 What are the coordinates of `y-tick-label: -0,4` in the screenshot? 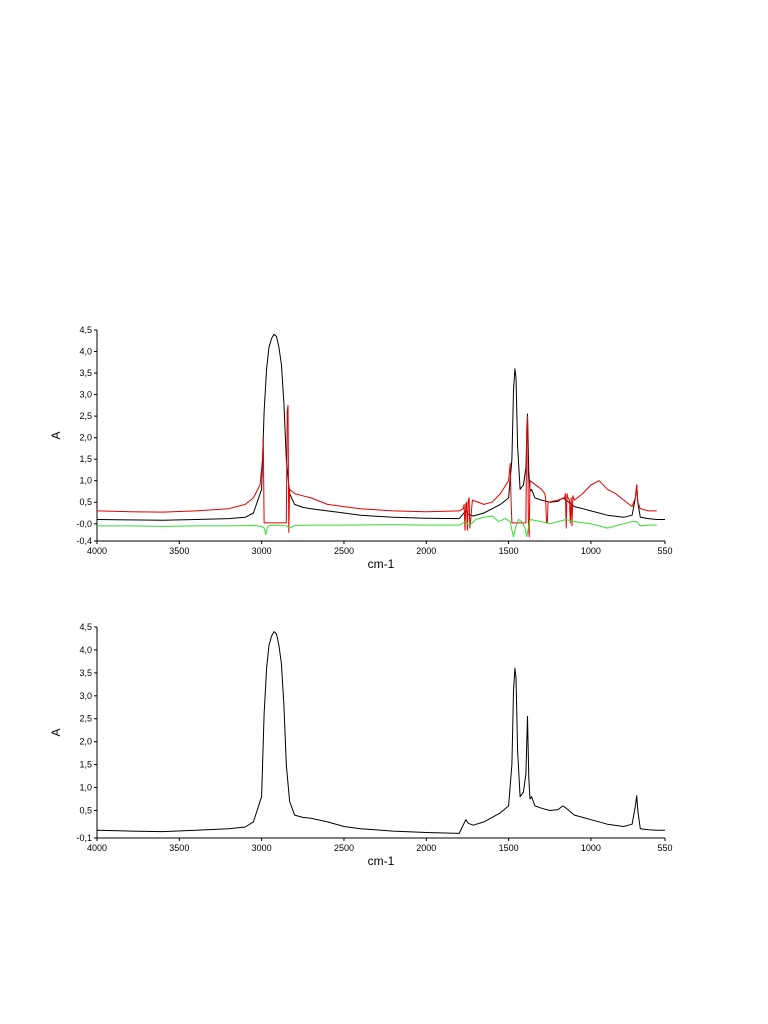 It's located at (84, 541).